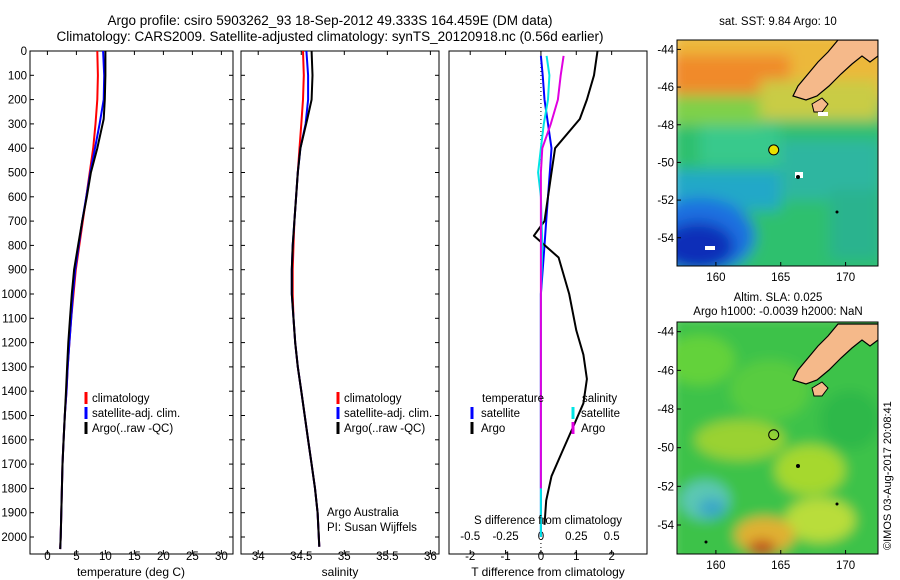 This screenshot has width=900, height=580. Describe the element at coordinates (576, 557) in the screenshot. I see `x-tick-label: 1` at that location.